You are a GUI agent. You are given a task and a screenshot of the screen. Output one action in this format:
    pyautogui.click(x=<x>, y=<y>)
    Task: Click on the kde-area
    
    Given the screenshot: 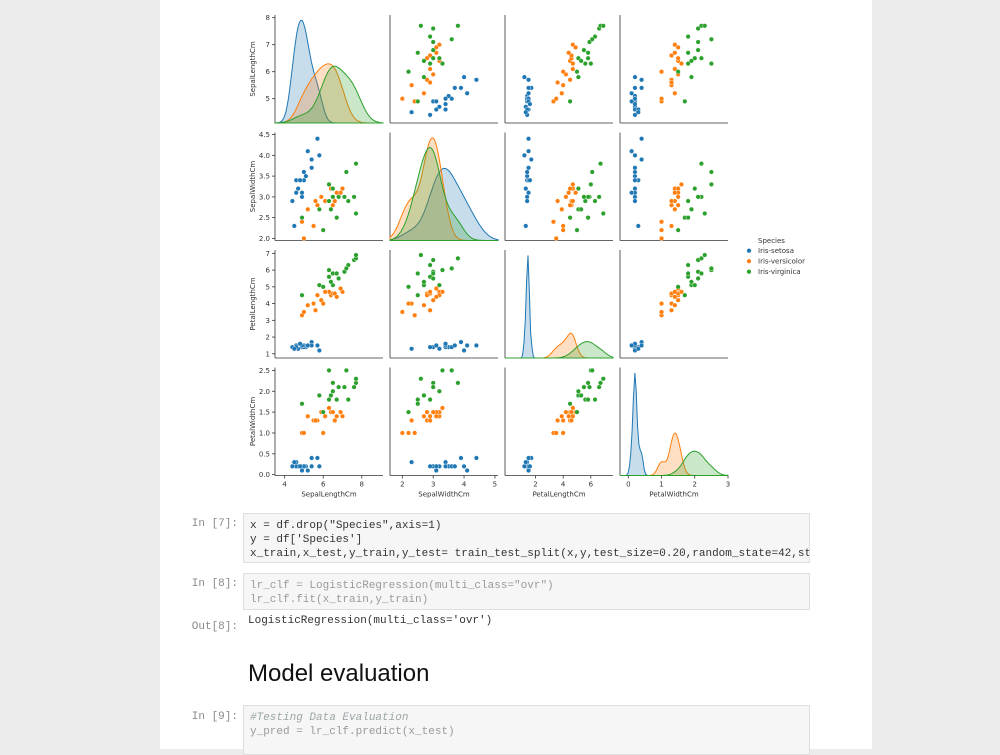 What is the action you would take?
    pyautogui.click(x=559, y=307)
    